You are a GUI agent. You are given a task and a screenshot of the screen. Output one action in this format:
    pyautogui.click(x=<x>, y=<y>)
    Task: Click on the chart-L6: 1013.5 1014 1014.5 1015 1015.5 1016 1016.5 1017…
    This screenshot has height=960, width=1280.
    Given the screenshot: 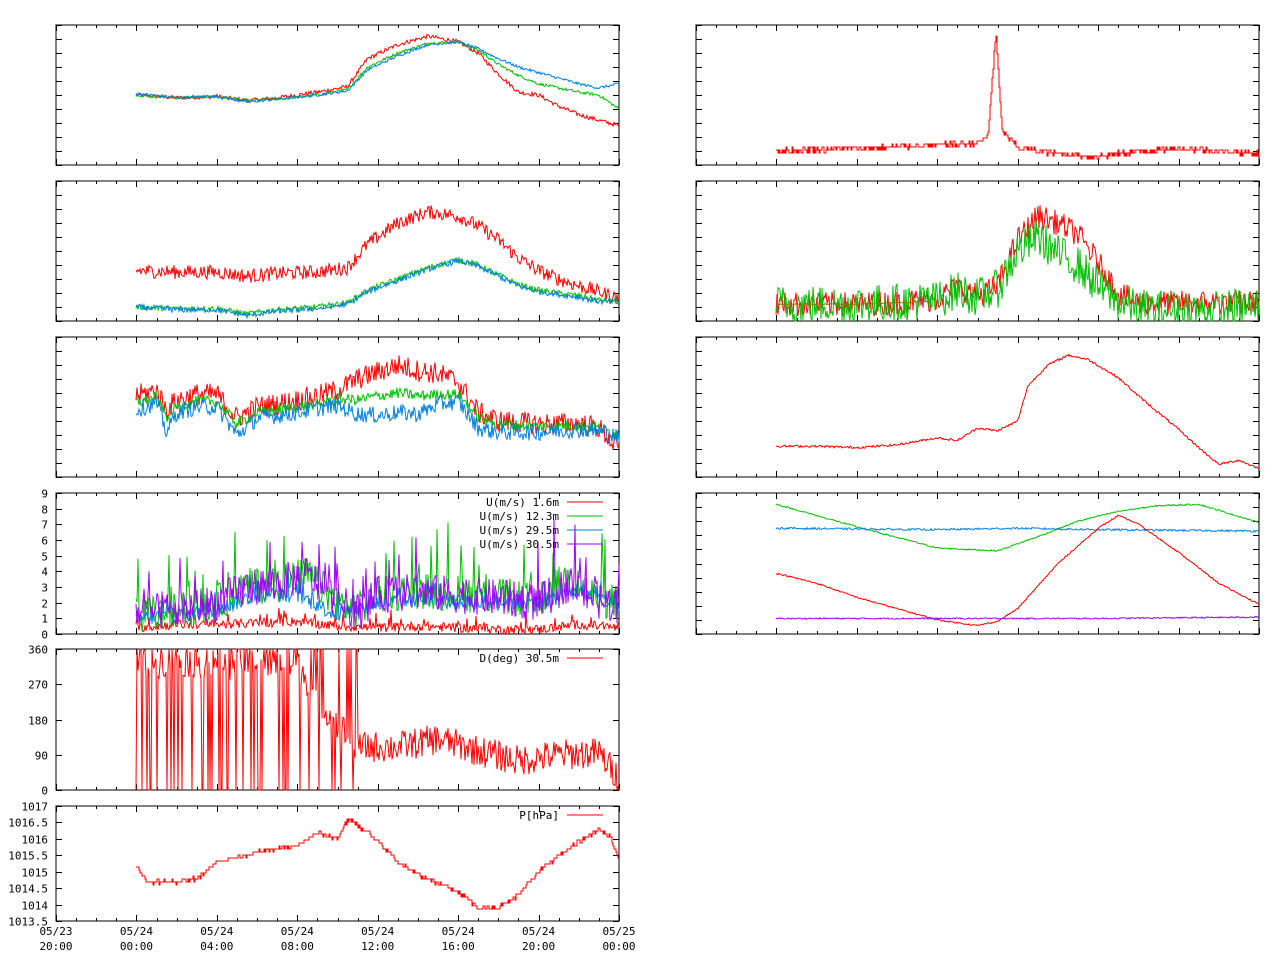 What is the action you would take?
    pyautogui.click(x=314, y=865)
    